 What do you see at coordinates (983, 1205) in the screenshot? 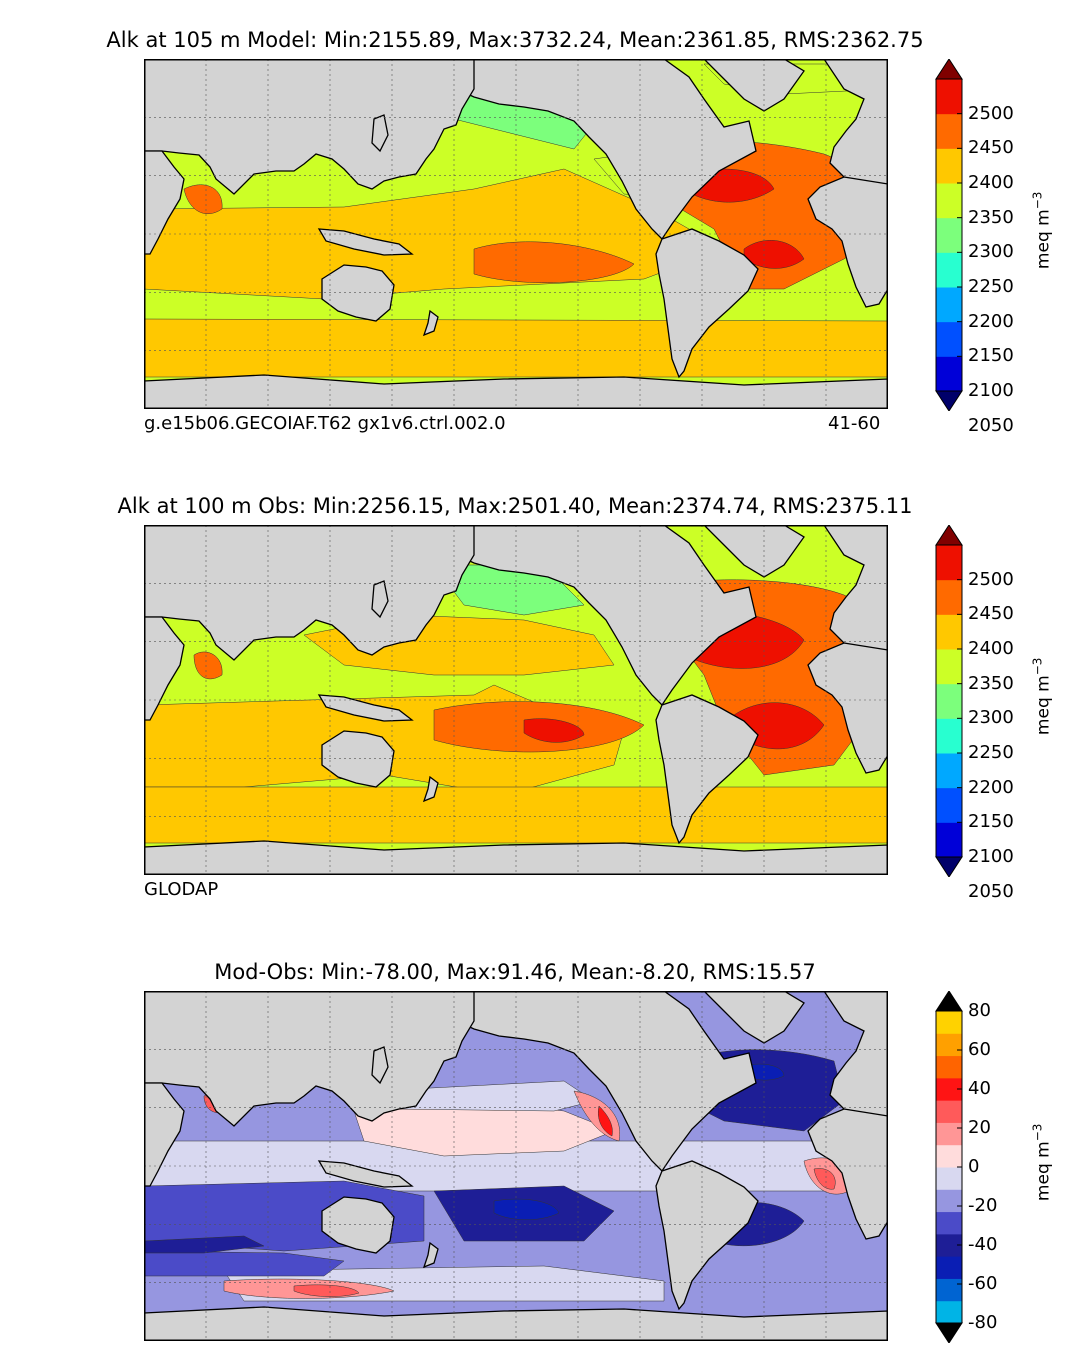
I see `colorbar-tick-label: -20` at bounding box center [983, 1205].